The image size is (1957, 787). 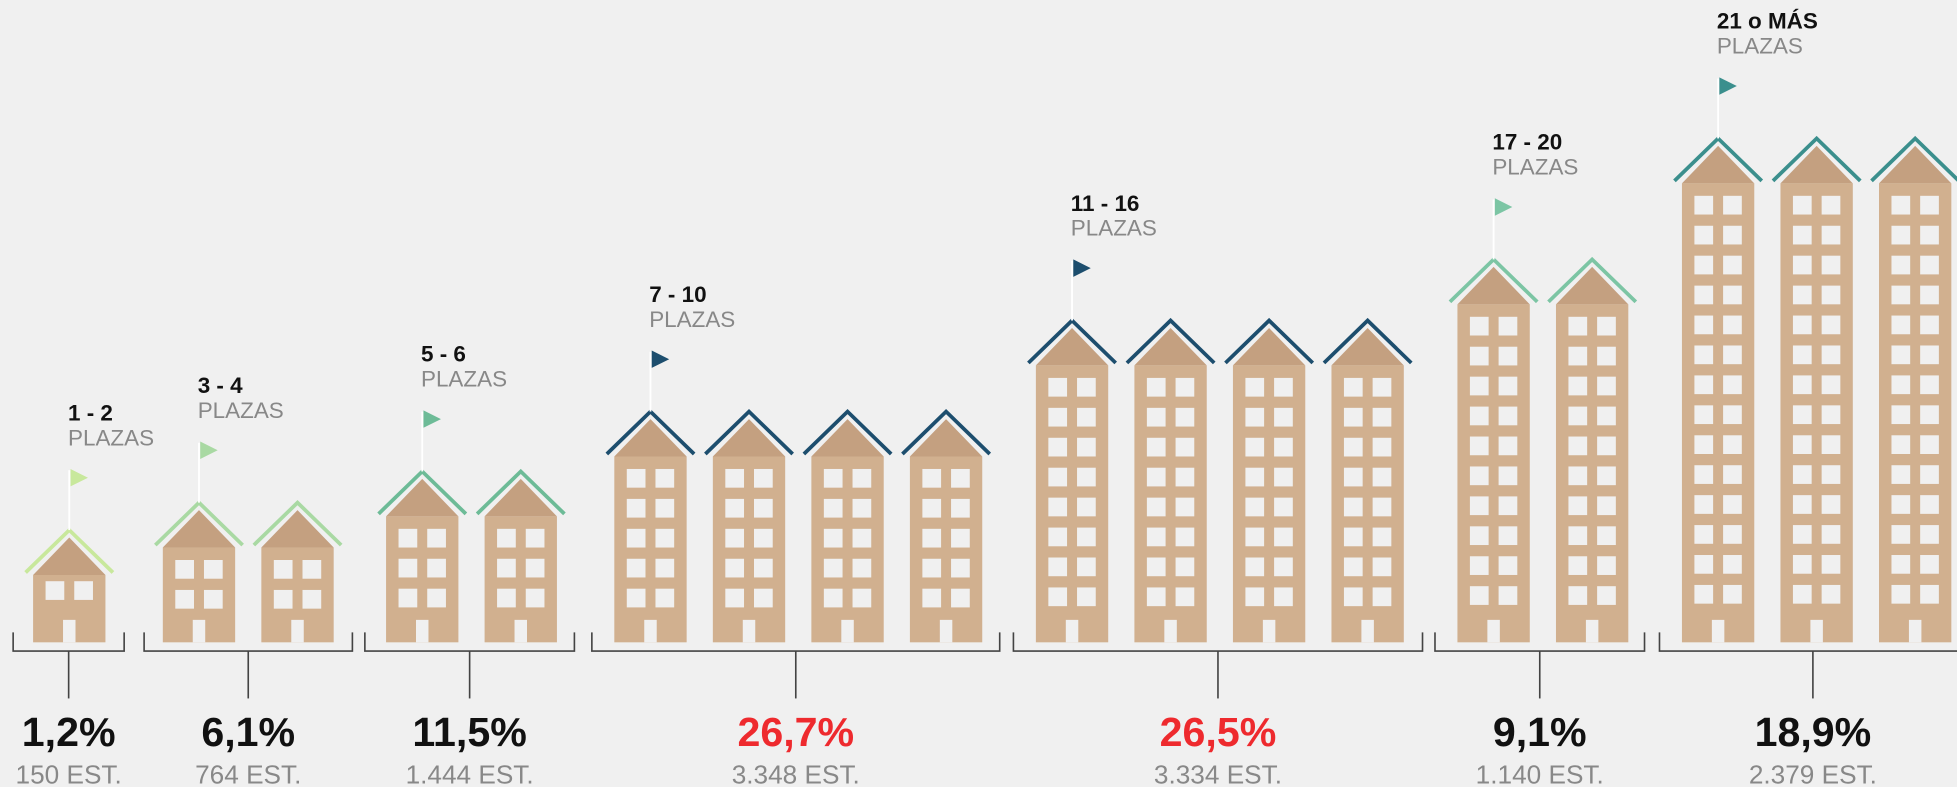 What do you see at coordinates (796, 773) in the screenshot?
I see `count: 3.348 EST.` at bounding box center [796, 773].